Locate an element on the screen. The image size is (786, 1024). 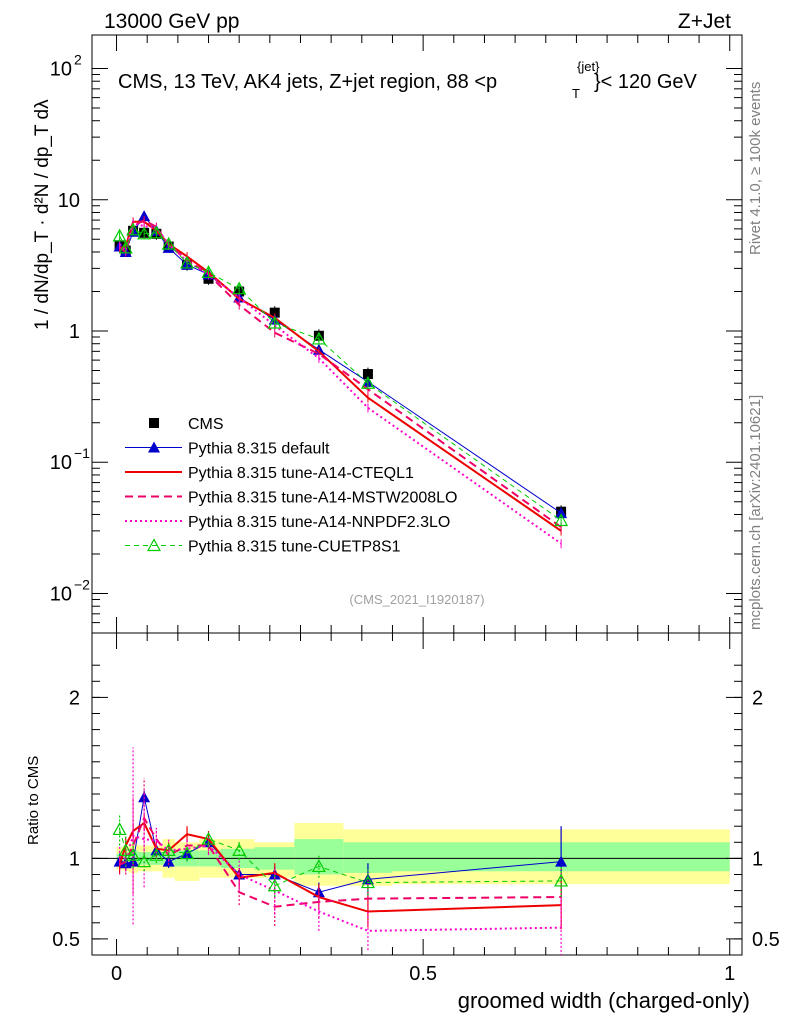
ratio-y-tick-label-right: 2 is located at coordinates (757, 698).